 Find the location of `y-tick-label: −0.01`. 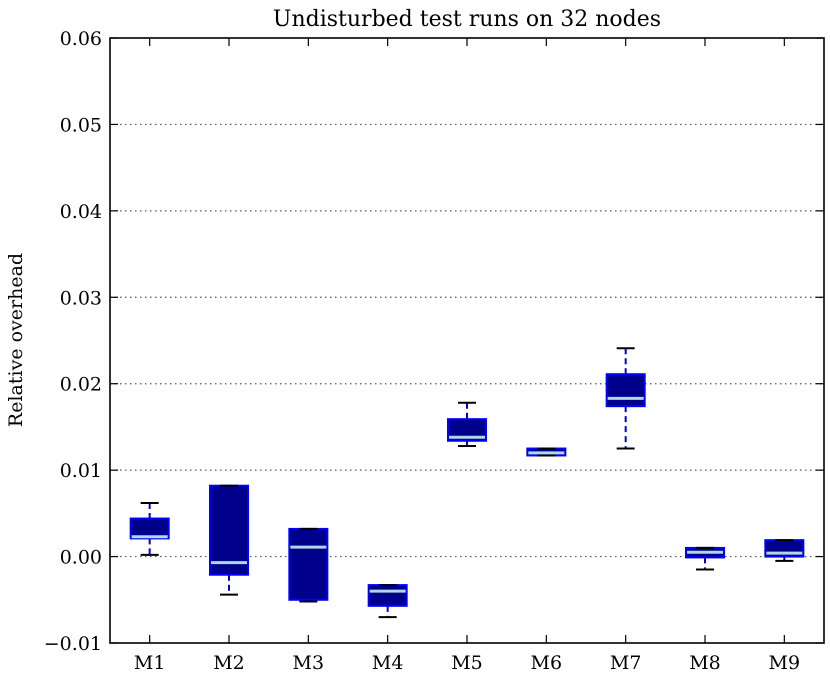

y-tick-label: −0.01 is located at coordinates (73, 644).